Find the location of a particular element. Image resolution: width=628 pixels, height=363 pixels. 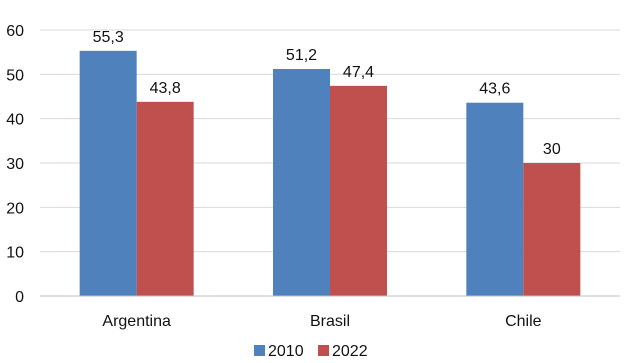

y-tick-label-0: 0 is located at coordinates (19, 297).